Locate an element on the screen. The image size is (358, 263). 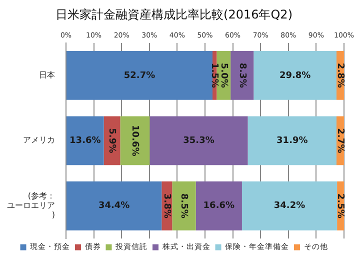
data-label: 35.3% is located at coordinates (198, 141).